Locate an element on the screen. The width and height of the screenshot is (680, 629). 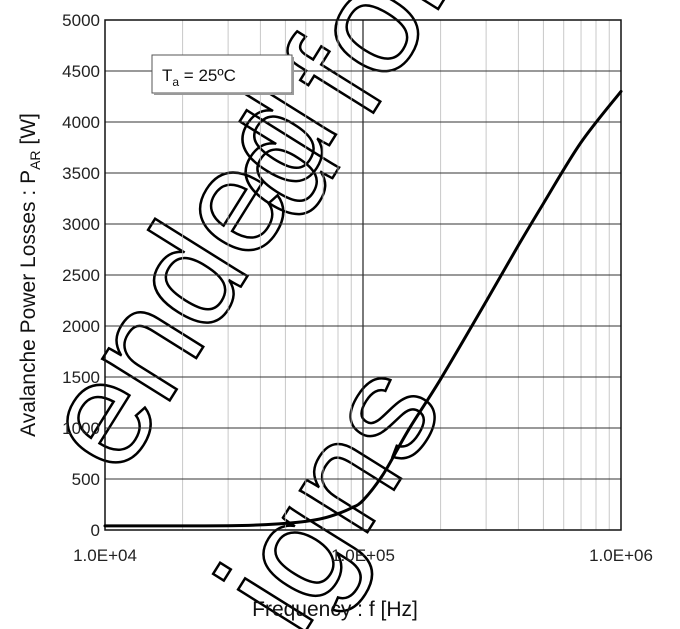
y-tick-labels: 0 500 1000 1500 2000 2500 3000 3500 4000 4500 5000 is located at coordinates (81, 275).